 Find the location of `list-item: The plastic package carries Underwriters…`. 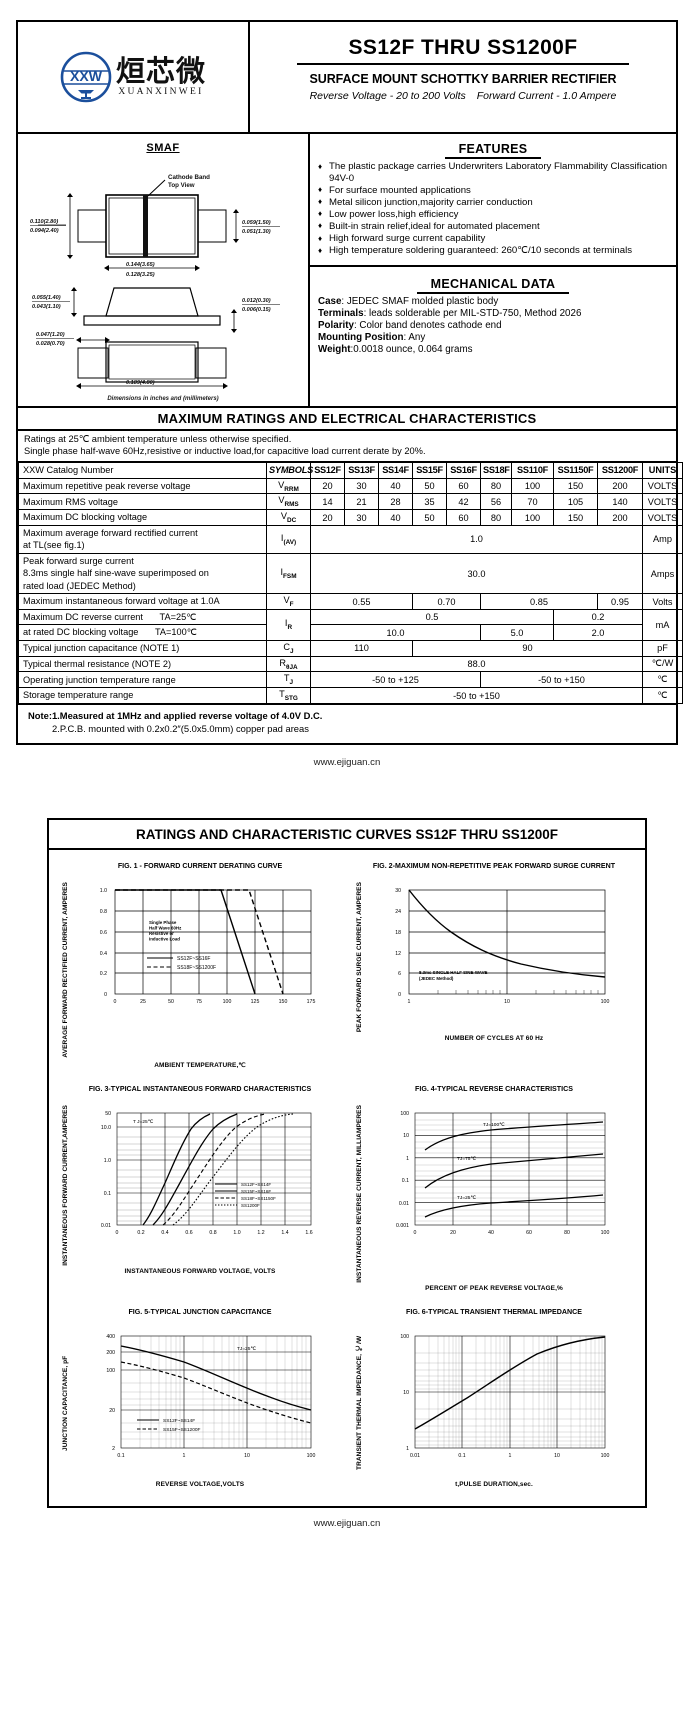

list-item: The plastic package carries Underwriters… is located at coordinates (493, 172).